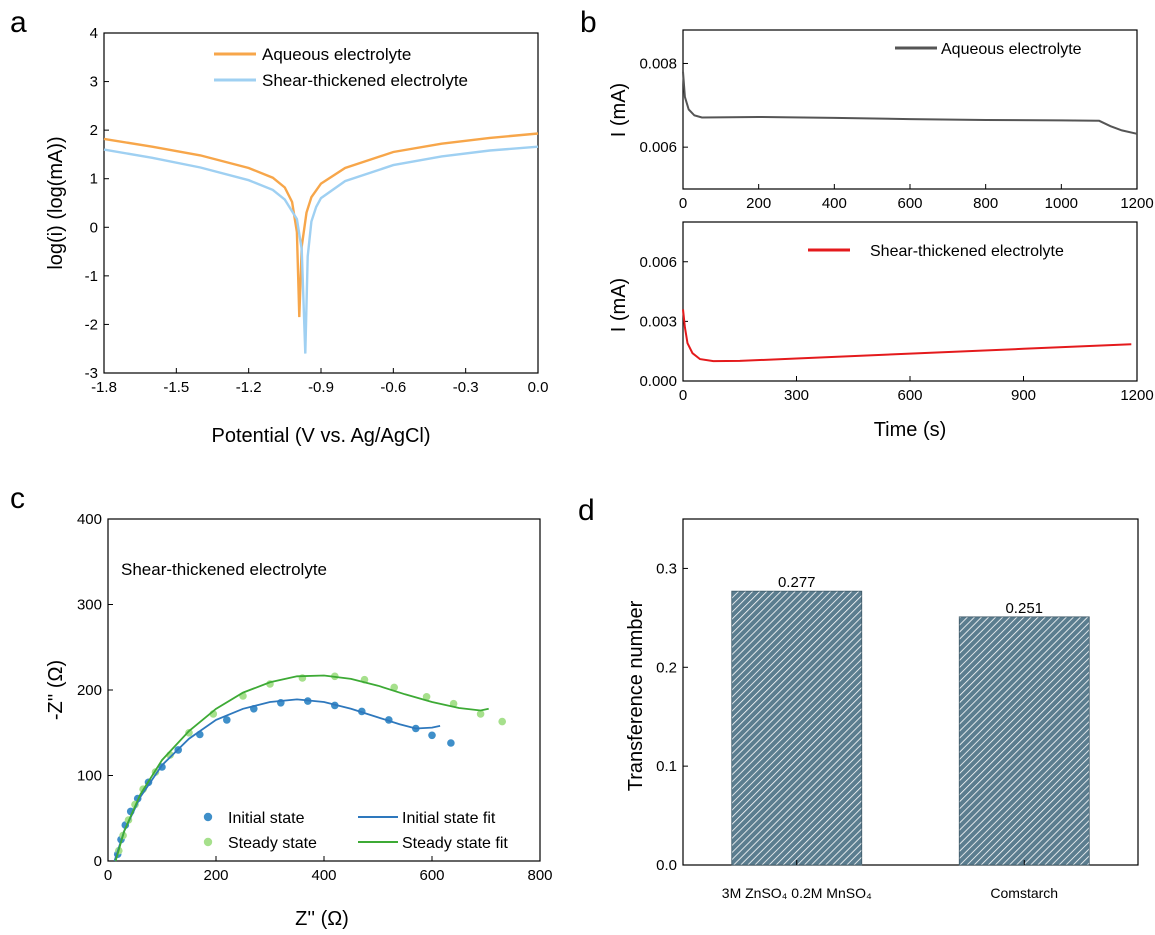 The image size is (1155, 935). What do you see at coordinates (666, 766) in the screenshot?
I see `y-tick-label: 0.1` at bounding box center [666, 766].